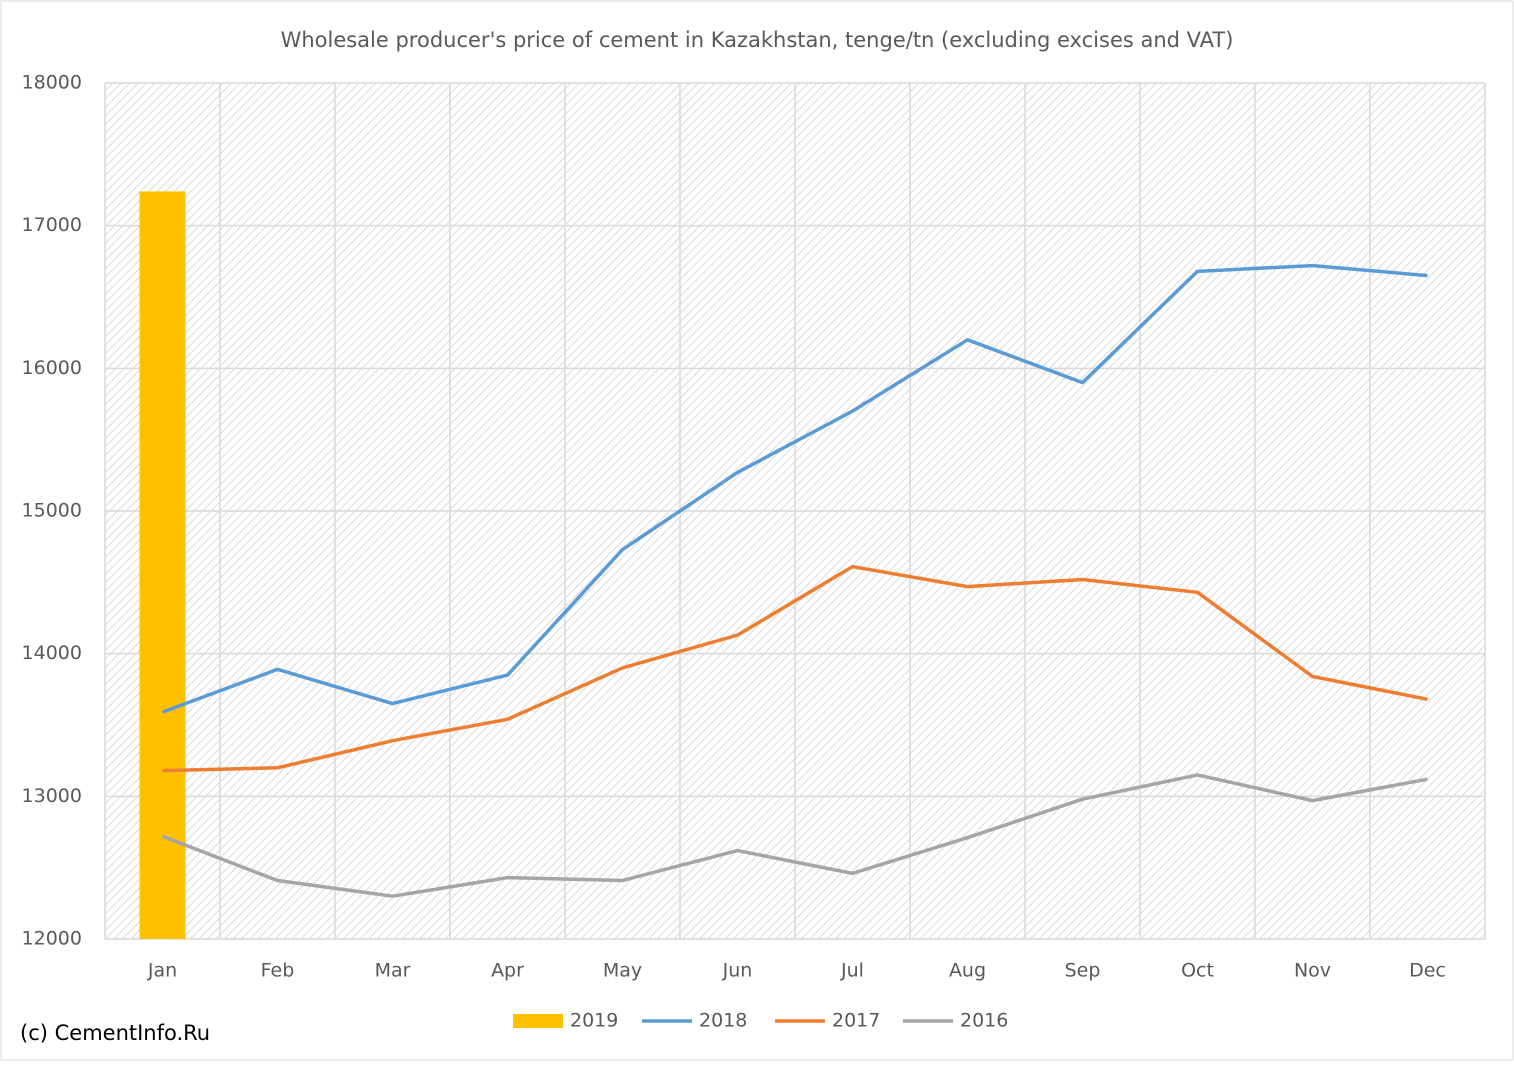 This screenshot has width=1514, height=1065. What do you see at coordinates (162, 565) in the screenshot?
I see `bar` at bounding box center [162, 565].